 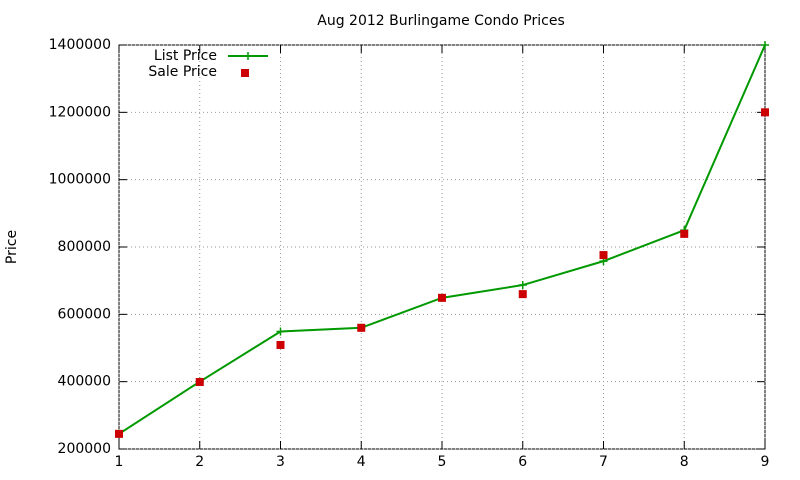 What do you see at coordinates (442, 462) in the screenshot?
I see `x-tick-label: 5` at bounding box center [442, 462].